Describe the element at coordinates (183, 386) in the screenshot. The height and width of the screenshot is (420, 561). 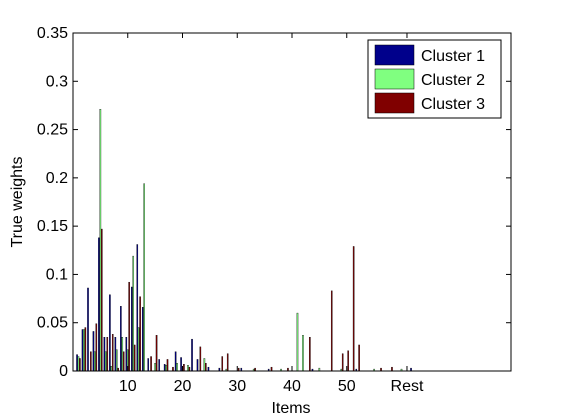
I see `x-tick-label: 20` at that location.